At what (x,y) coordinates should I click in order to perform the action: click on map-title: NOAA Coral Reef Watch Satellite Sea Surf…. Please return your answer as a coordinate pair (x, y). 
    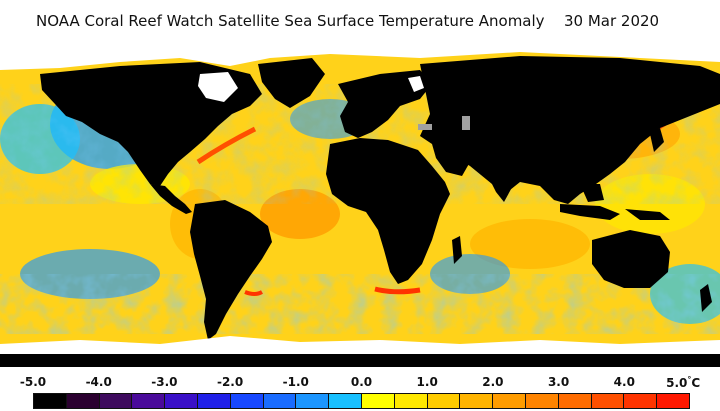
    Looking at the image, I should click on (290, 21).